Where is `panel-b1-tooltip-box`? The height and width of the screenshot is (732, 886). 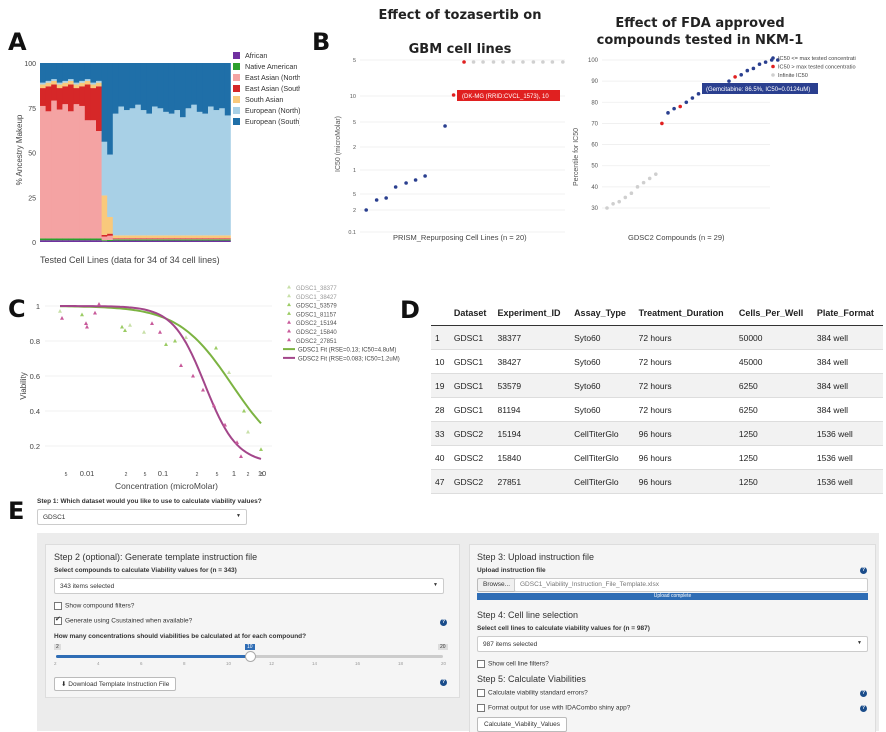 panel-b1-tooltip-box is located at coordinates (508, 95).